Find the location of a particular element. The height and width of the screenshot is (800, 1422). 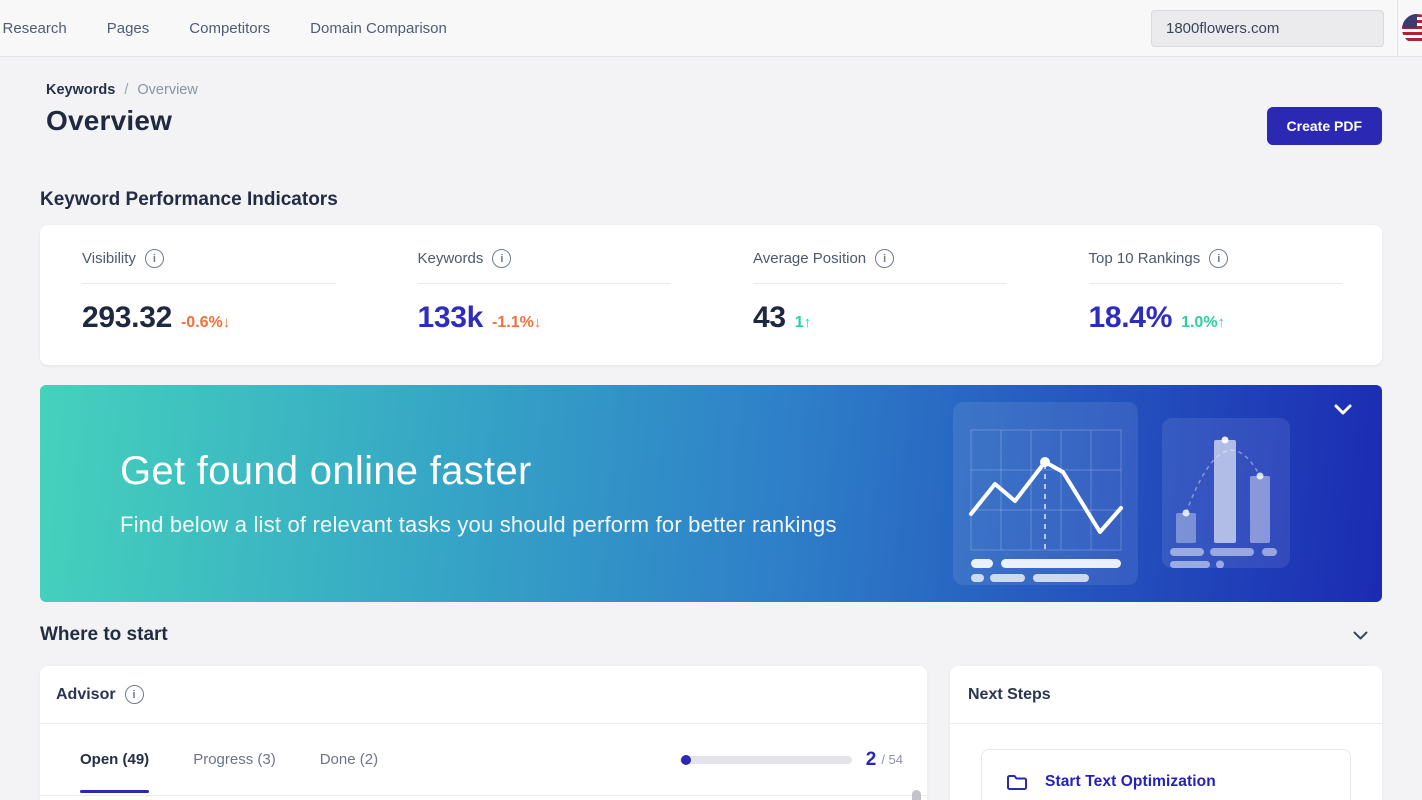

progress-total-count: / 54 is located at coordinates (892, 759).